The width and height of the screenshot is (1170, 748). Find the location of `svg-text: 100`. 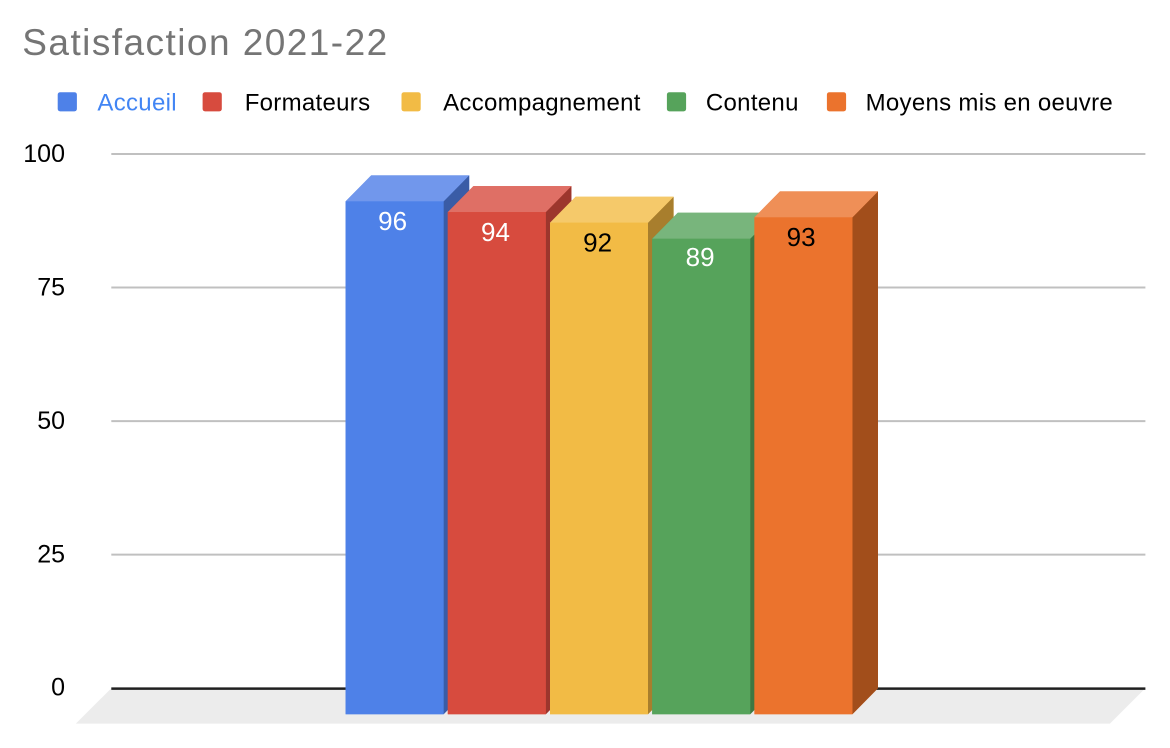

svg-text: 100 is located at coordinates (44, 154).